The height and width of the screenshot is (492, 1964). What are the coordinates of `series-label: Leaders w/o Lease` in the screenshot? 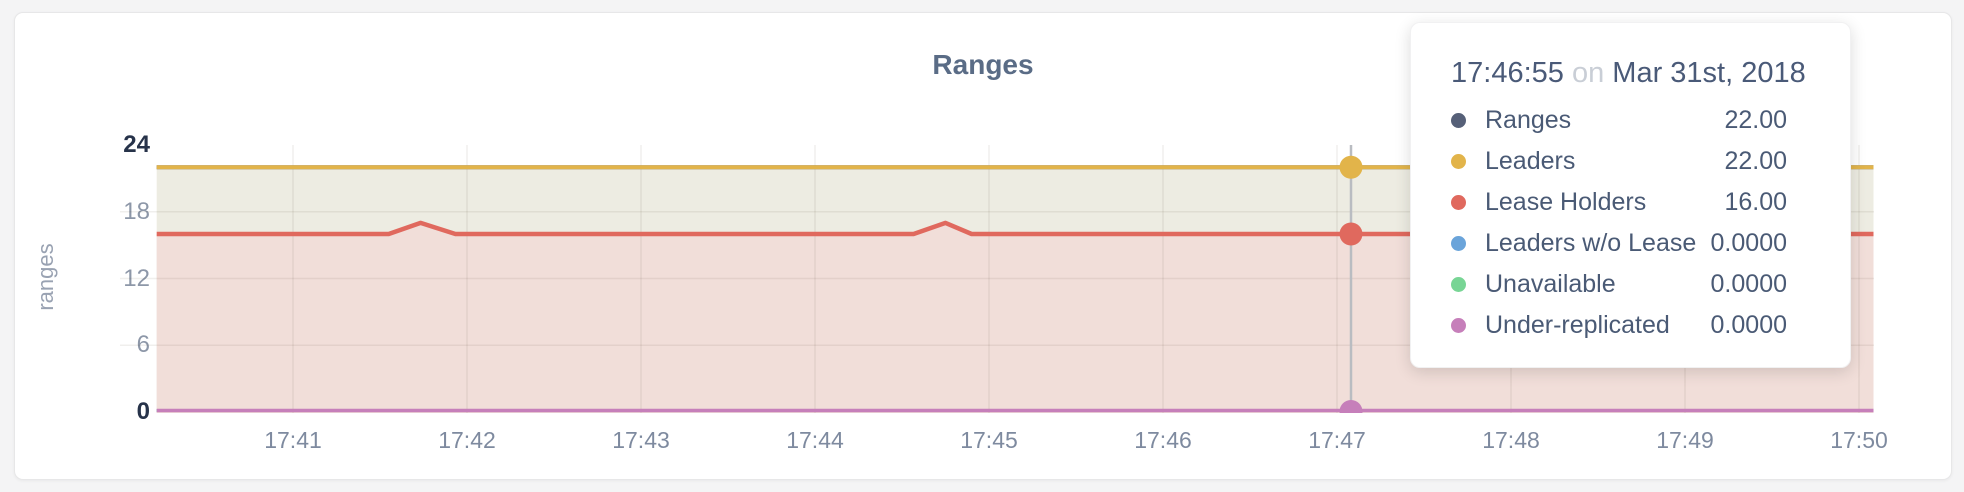 It's located at (1591, 243).